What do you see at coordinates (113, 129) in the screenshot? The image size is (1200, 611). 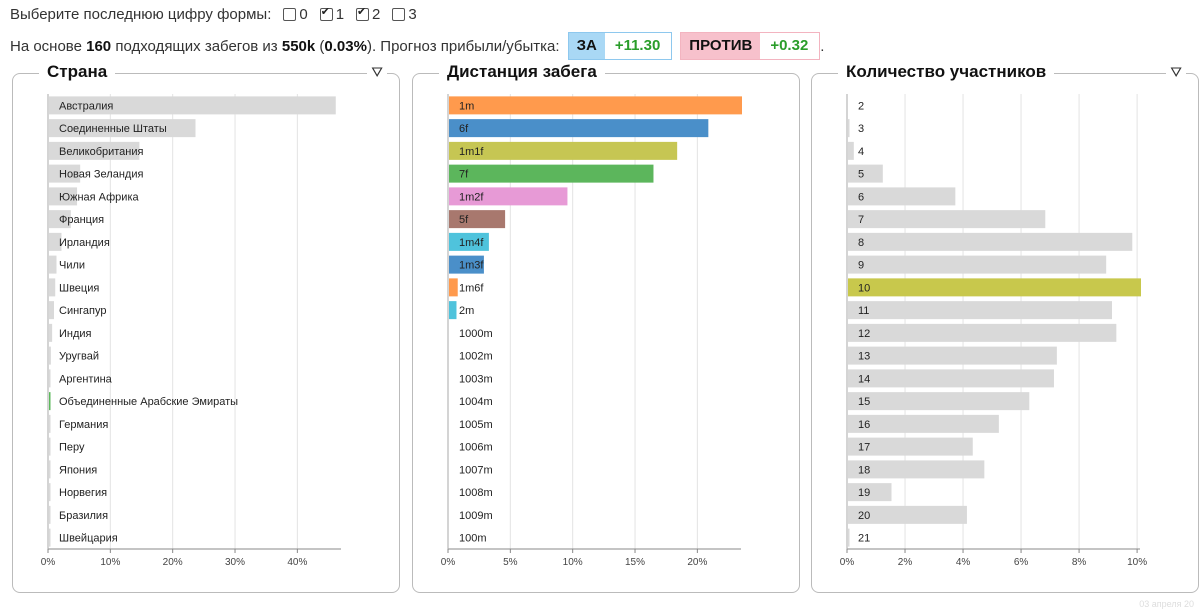 I see `category-label: Соединенные Штаты` at bounding box center [113, 129].